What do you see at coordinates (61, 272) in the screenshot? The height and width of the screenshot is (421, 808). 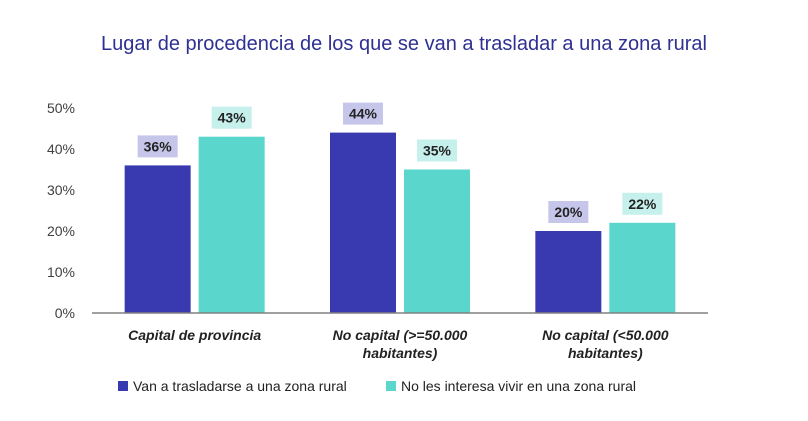 I see `y-tick-label: 10%` at bounding box center [61, 272].